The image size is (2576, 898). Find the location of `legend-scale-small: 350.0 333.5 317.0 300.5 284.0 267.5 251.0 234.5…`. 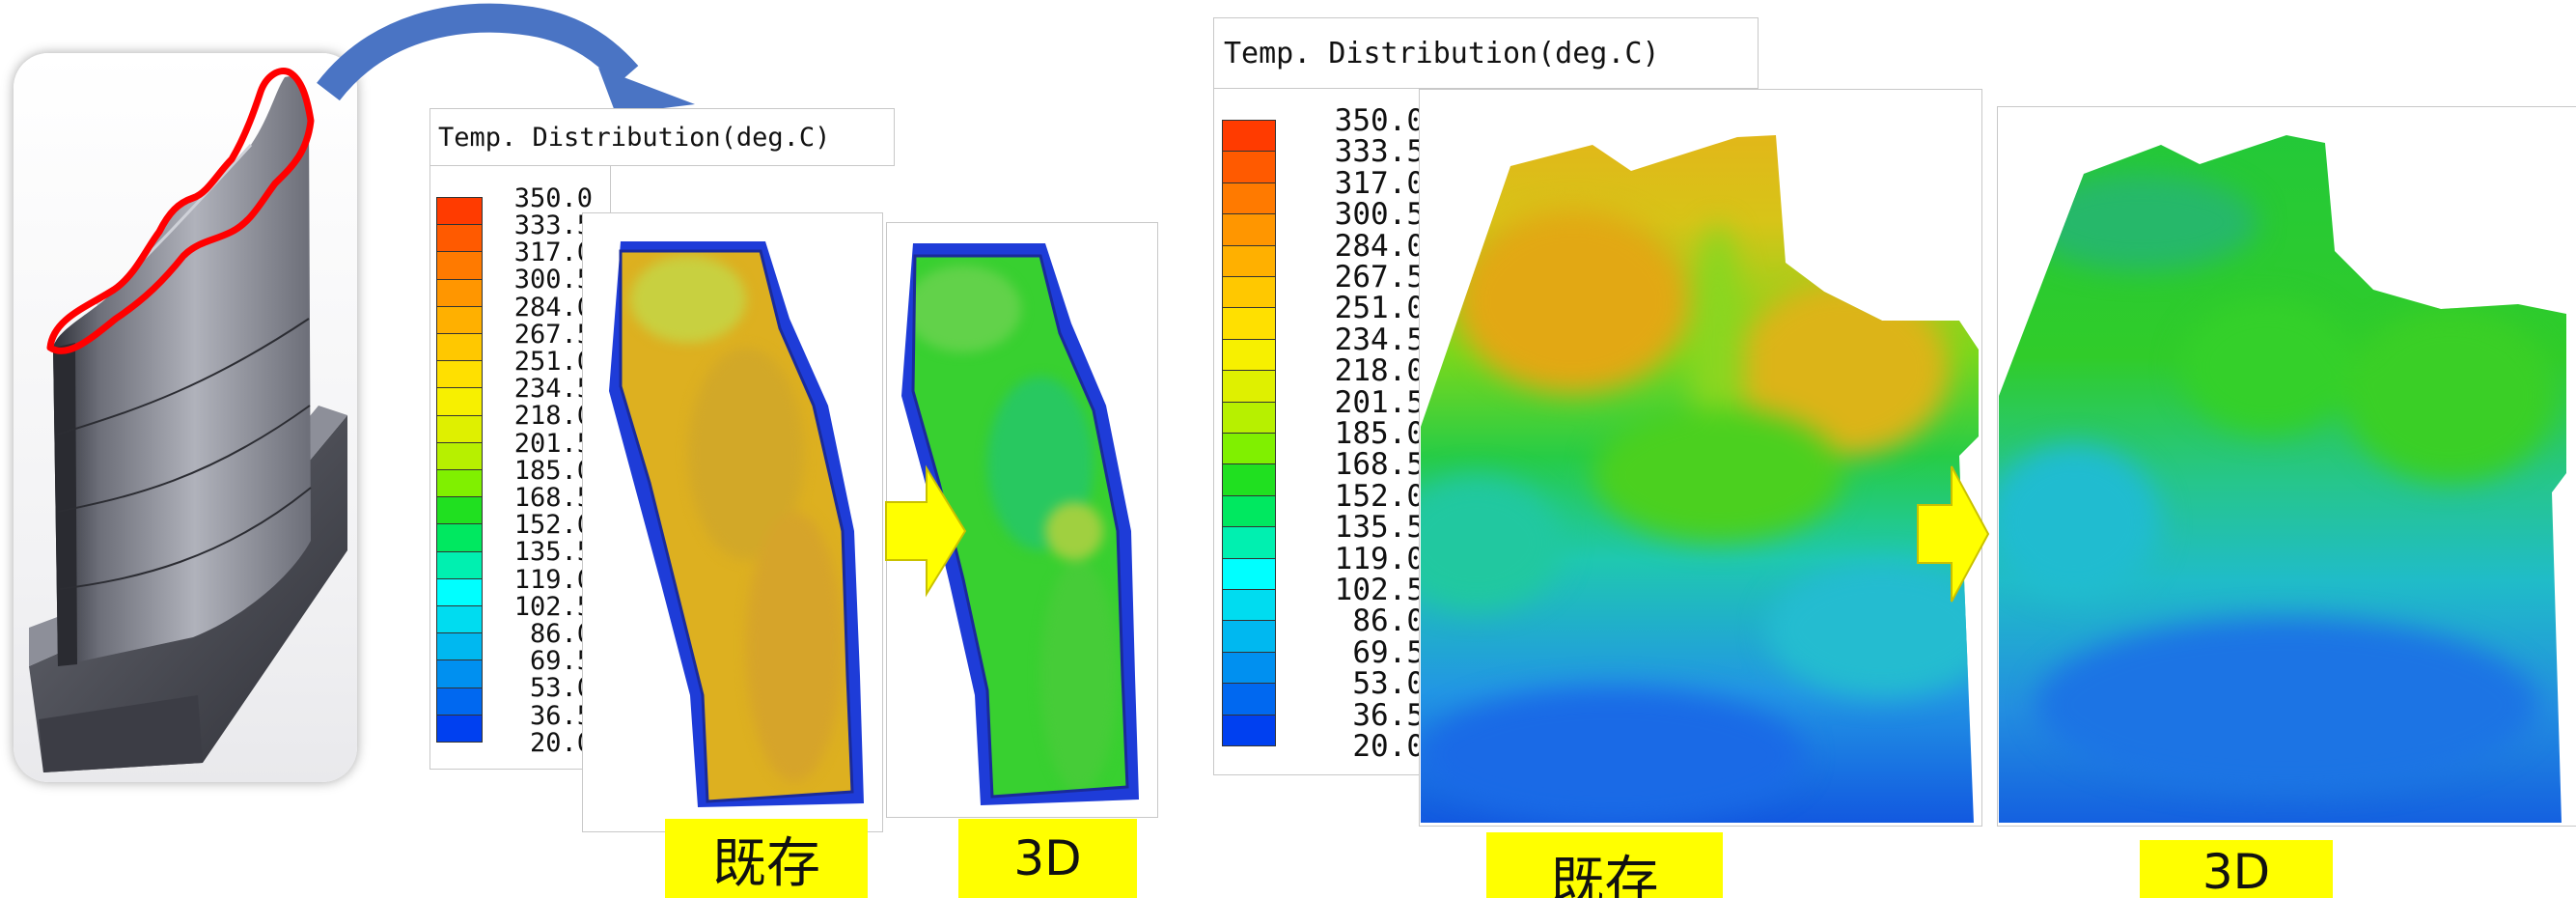

legend-scale-small: 350.0 333.5 317.0 300.5 284.0 267.5 251.0 234.5… is located at coordinates (518, 470).